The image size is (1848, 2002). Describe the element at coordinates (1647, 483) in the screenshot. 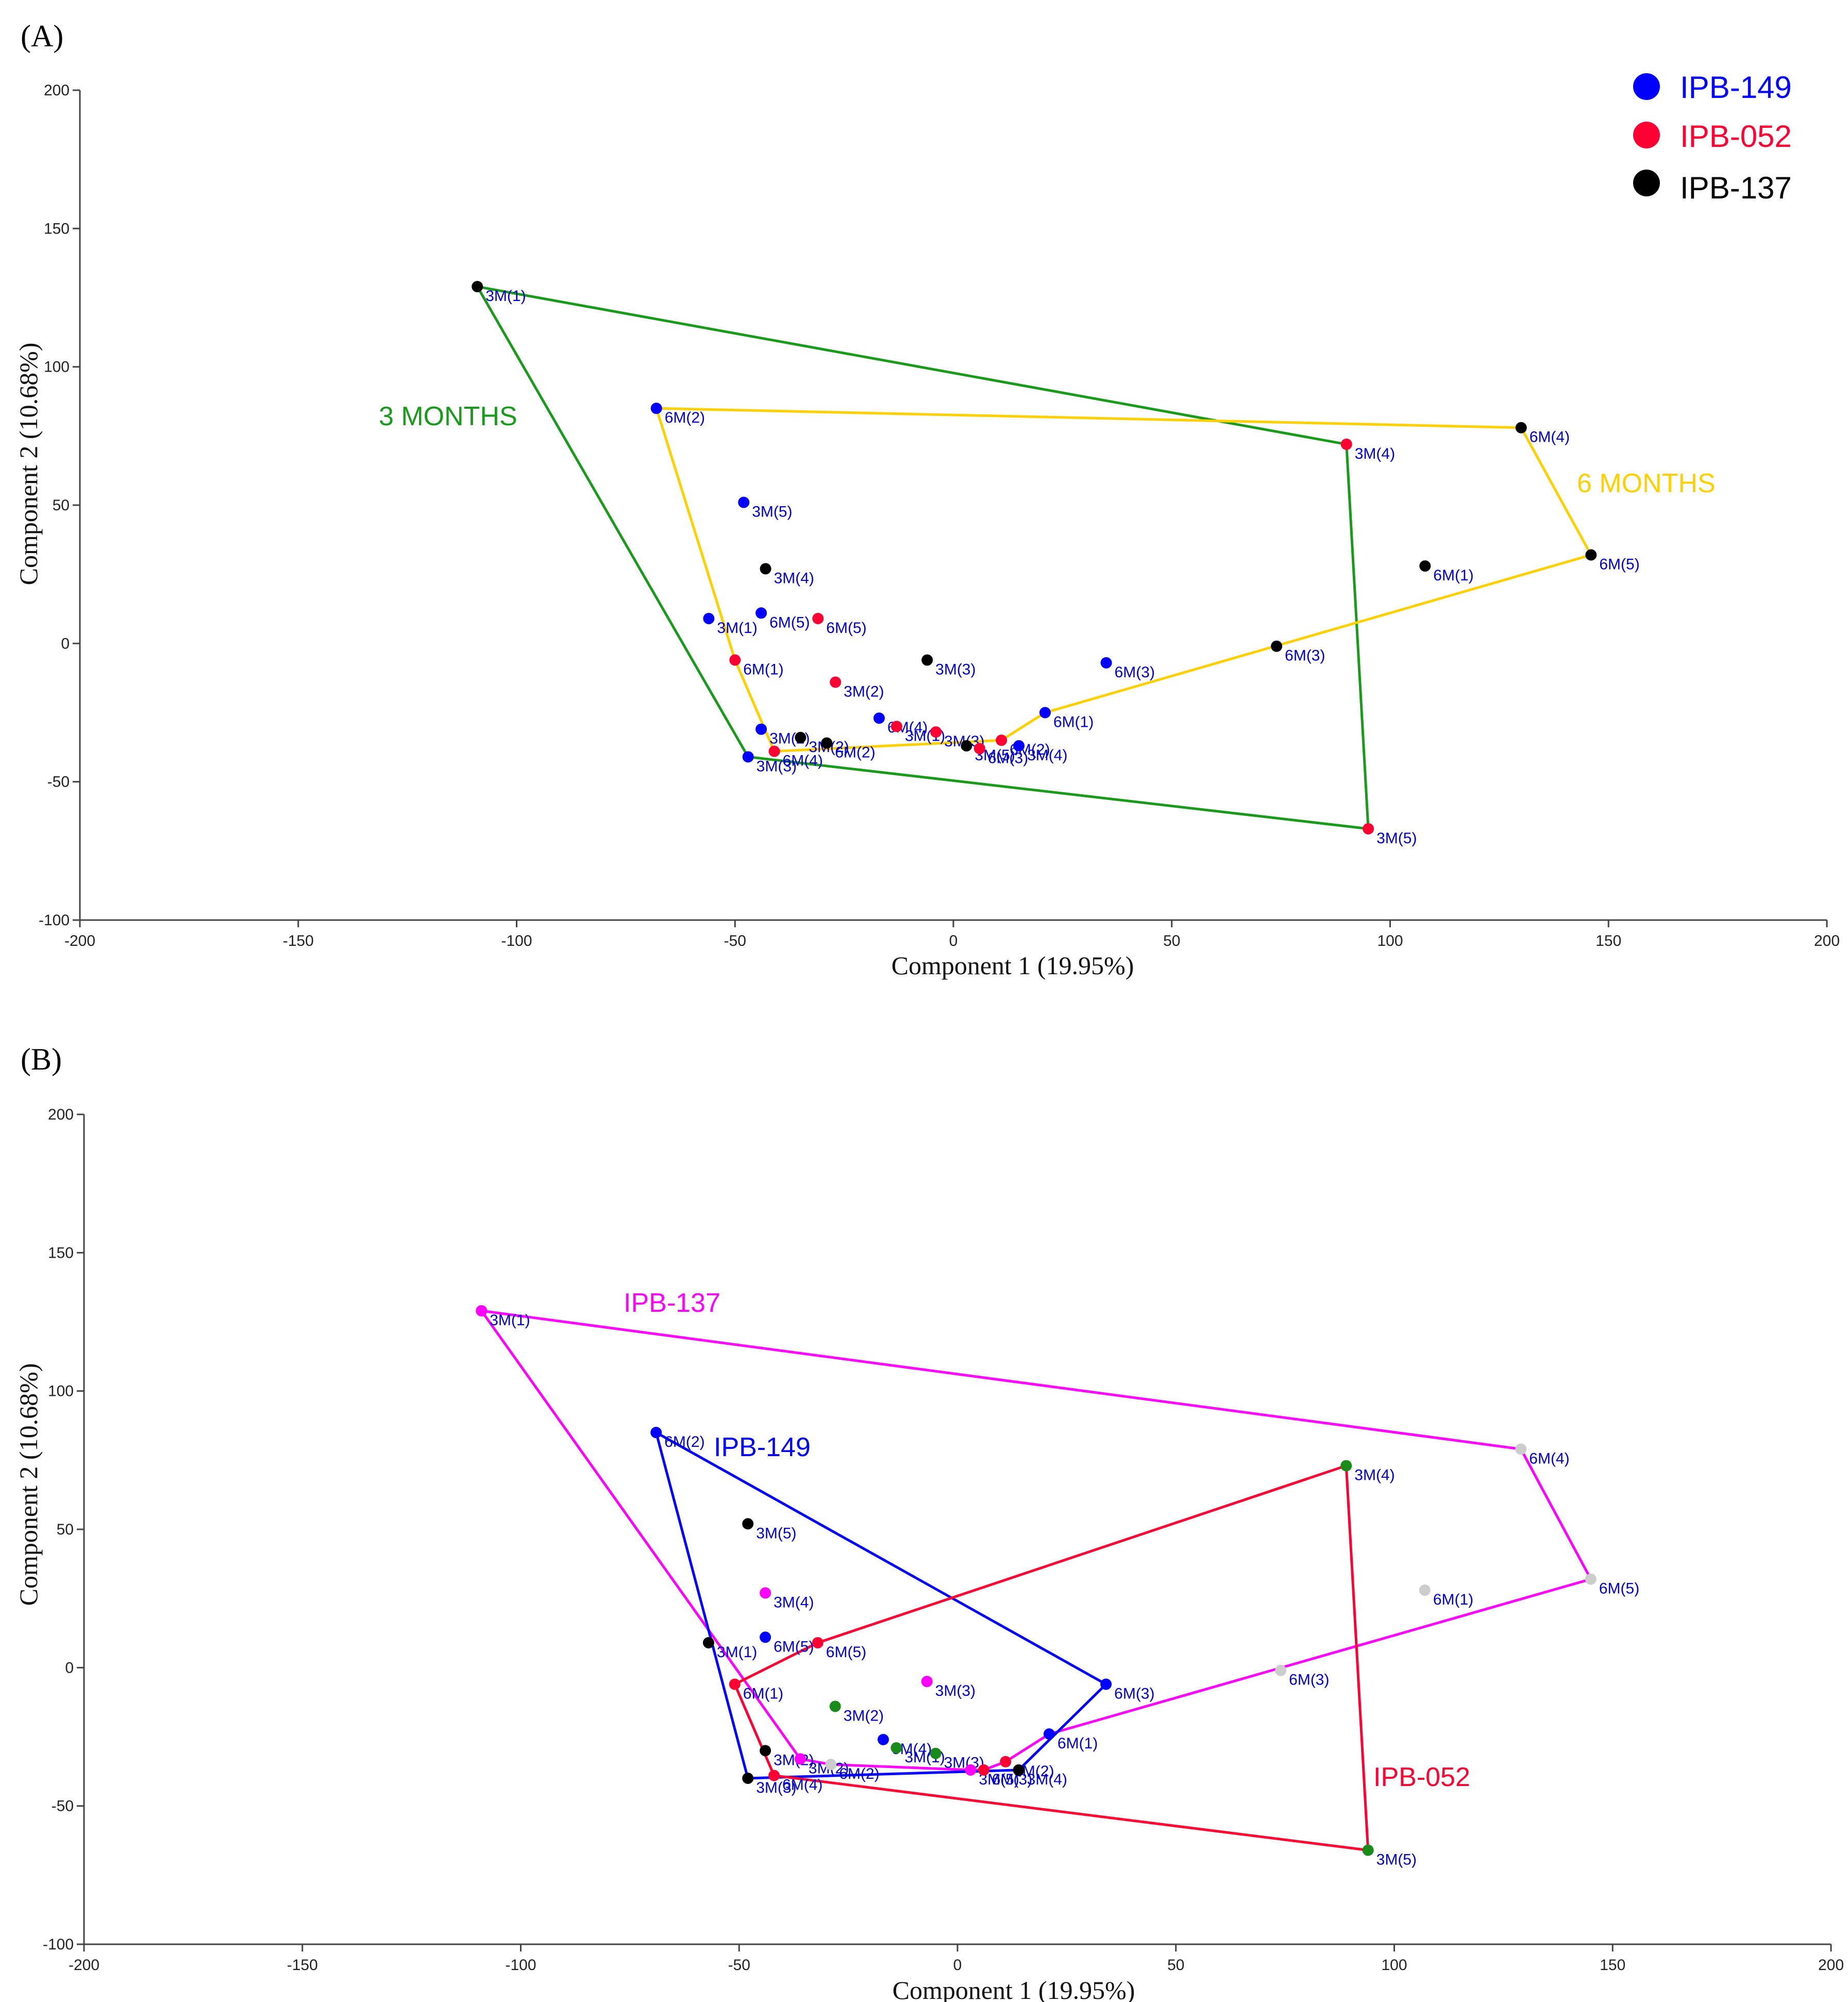

I see `group-label-6-months: 6 MONTHS` at that location.